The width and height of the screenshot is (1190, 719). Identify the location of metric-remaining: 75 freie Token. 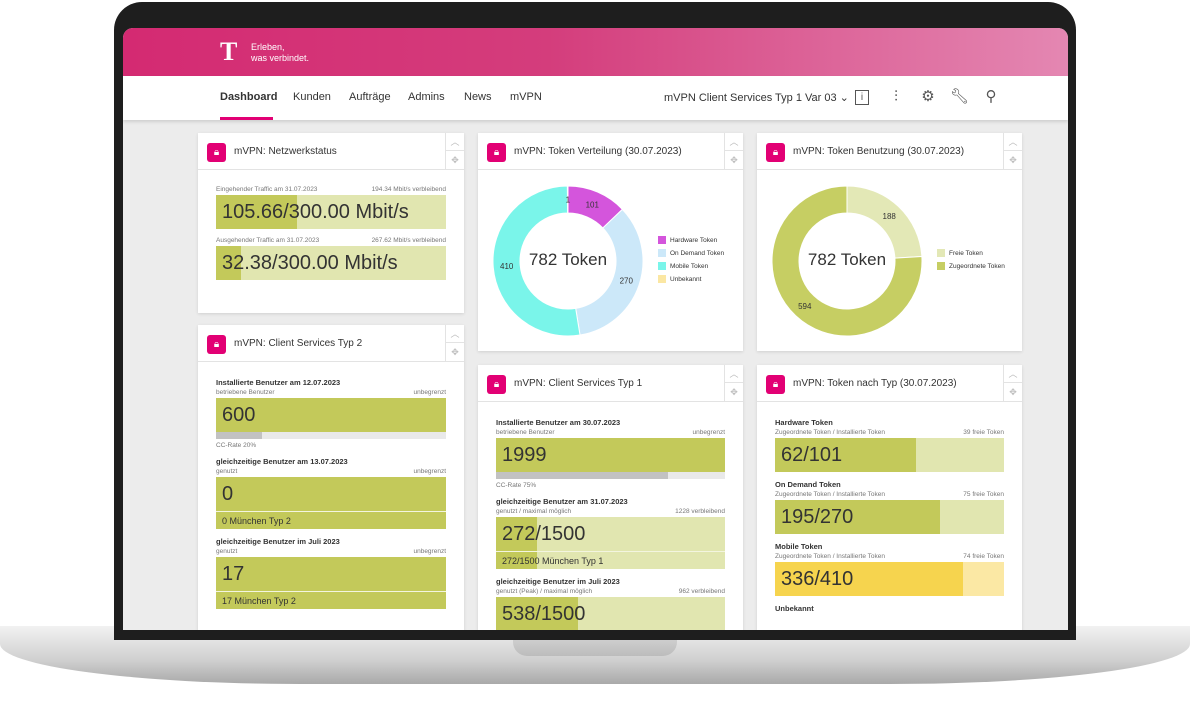
(983, 494).